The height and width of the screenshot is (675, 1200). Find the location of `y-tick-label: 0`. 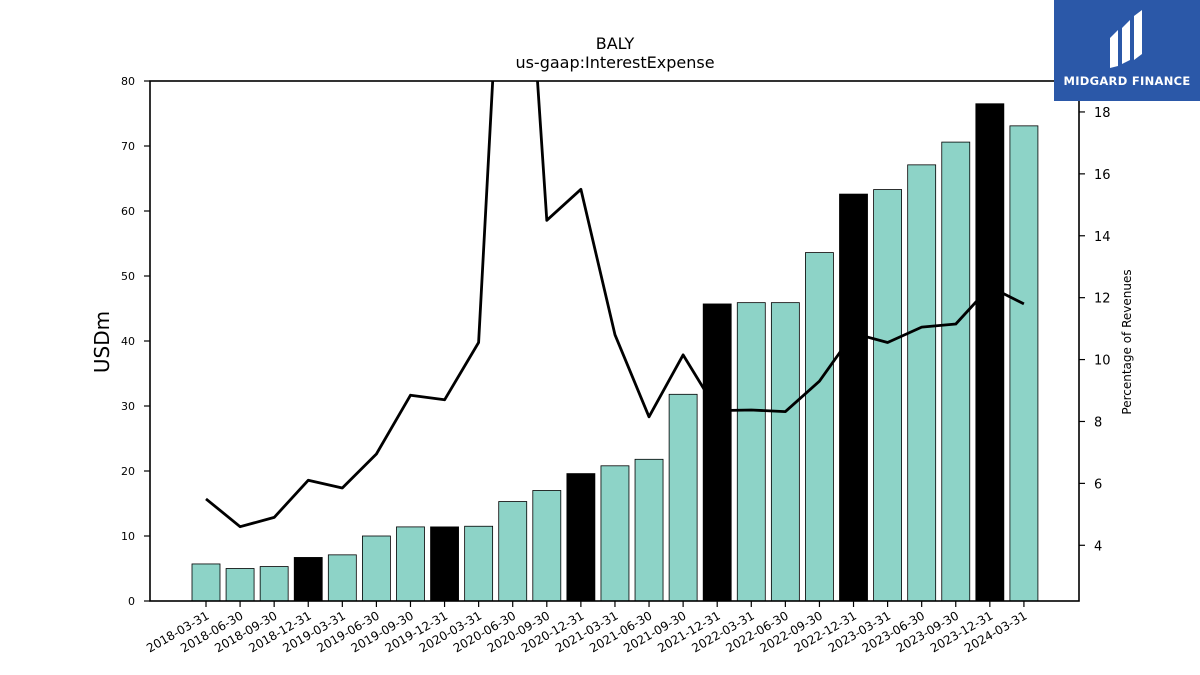

y-tick-label: 0 is located at coordinates (131, 601).